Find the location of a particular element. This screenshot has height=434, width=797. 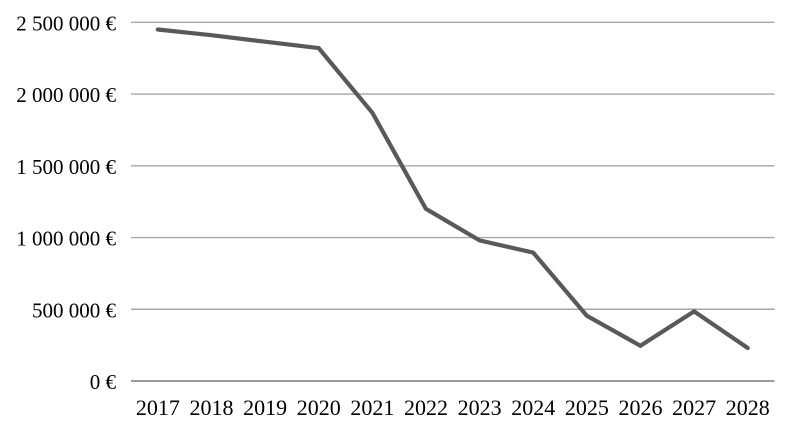

x-axis-tick-label: 2025 is located at coordinates (587, 407).